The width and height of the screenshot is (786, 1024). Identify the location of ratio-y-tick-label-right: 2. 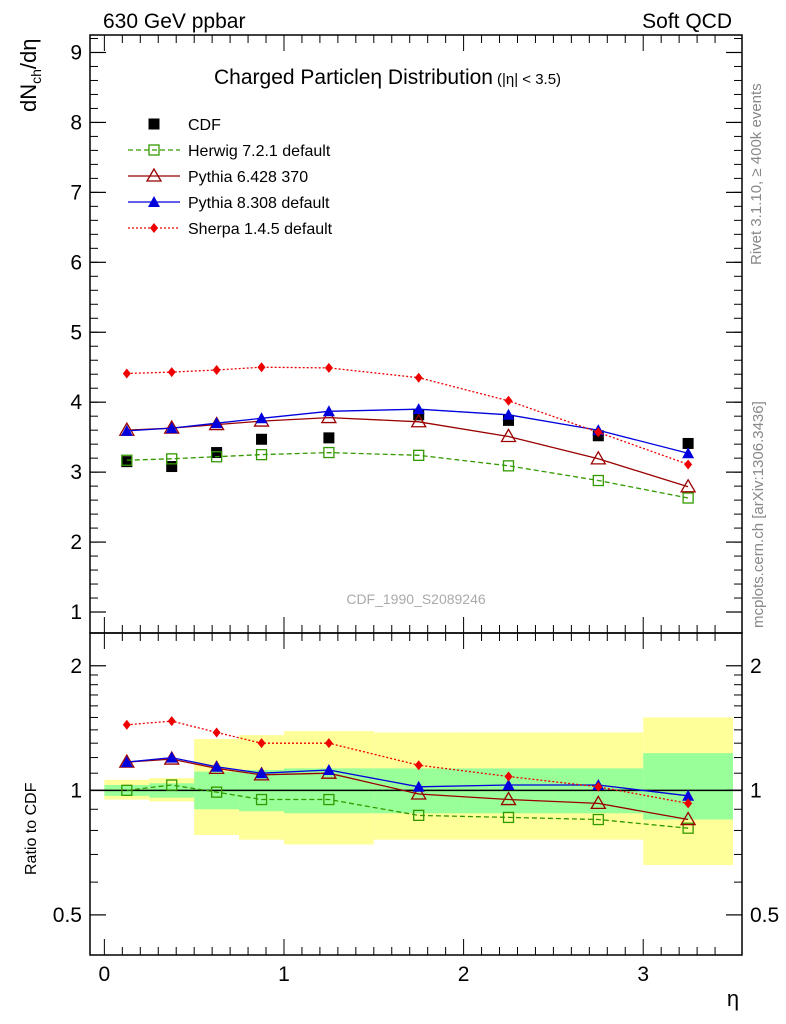
(756, 666).